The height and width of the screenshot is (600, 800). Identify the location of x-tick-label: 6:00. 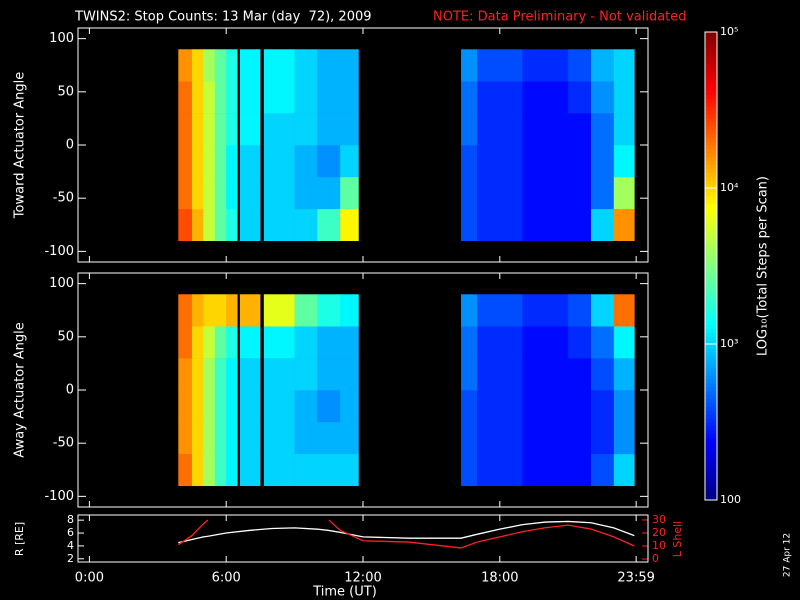
(226, 578).